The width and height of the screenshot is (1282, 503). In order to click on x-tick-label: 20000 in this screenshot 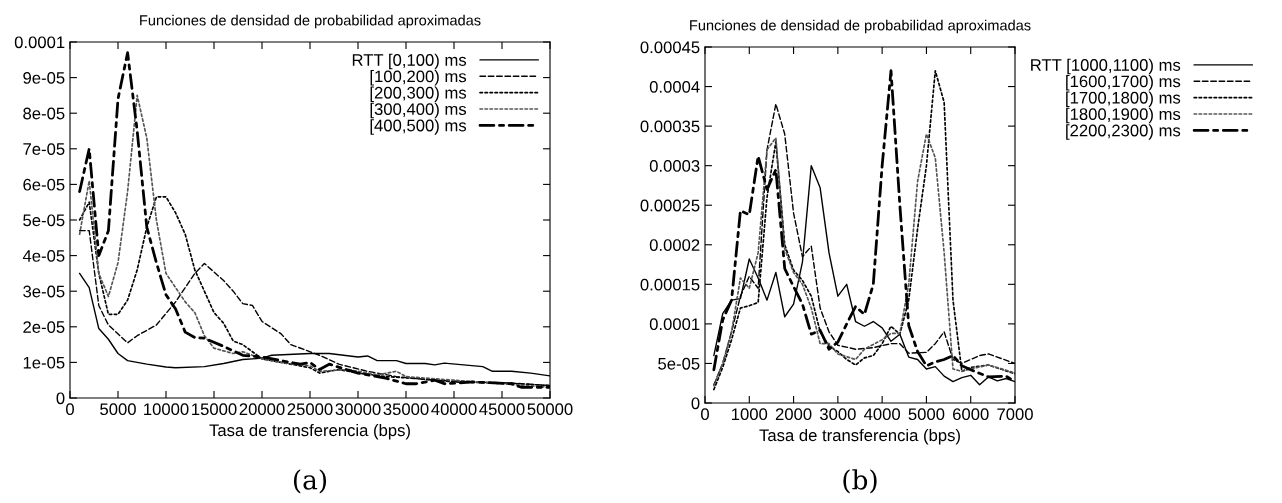, I will do `click(262, 409)`.